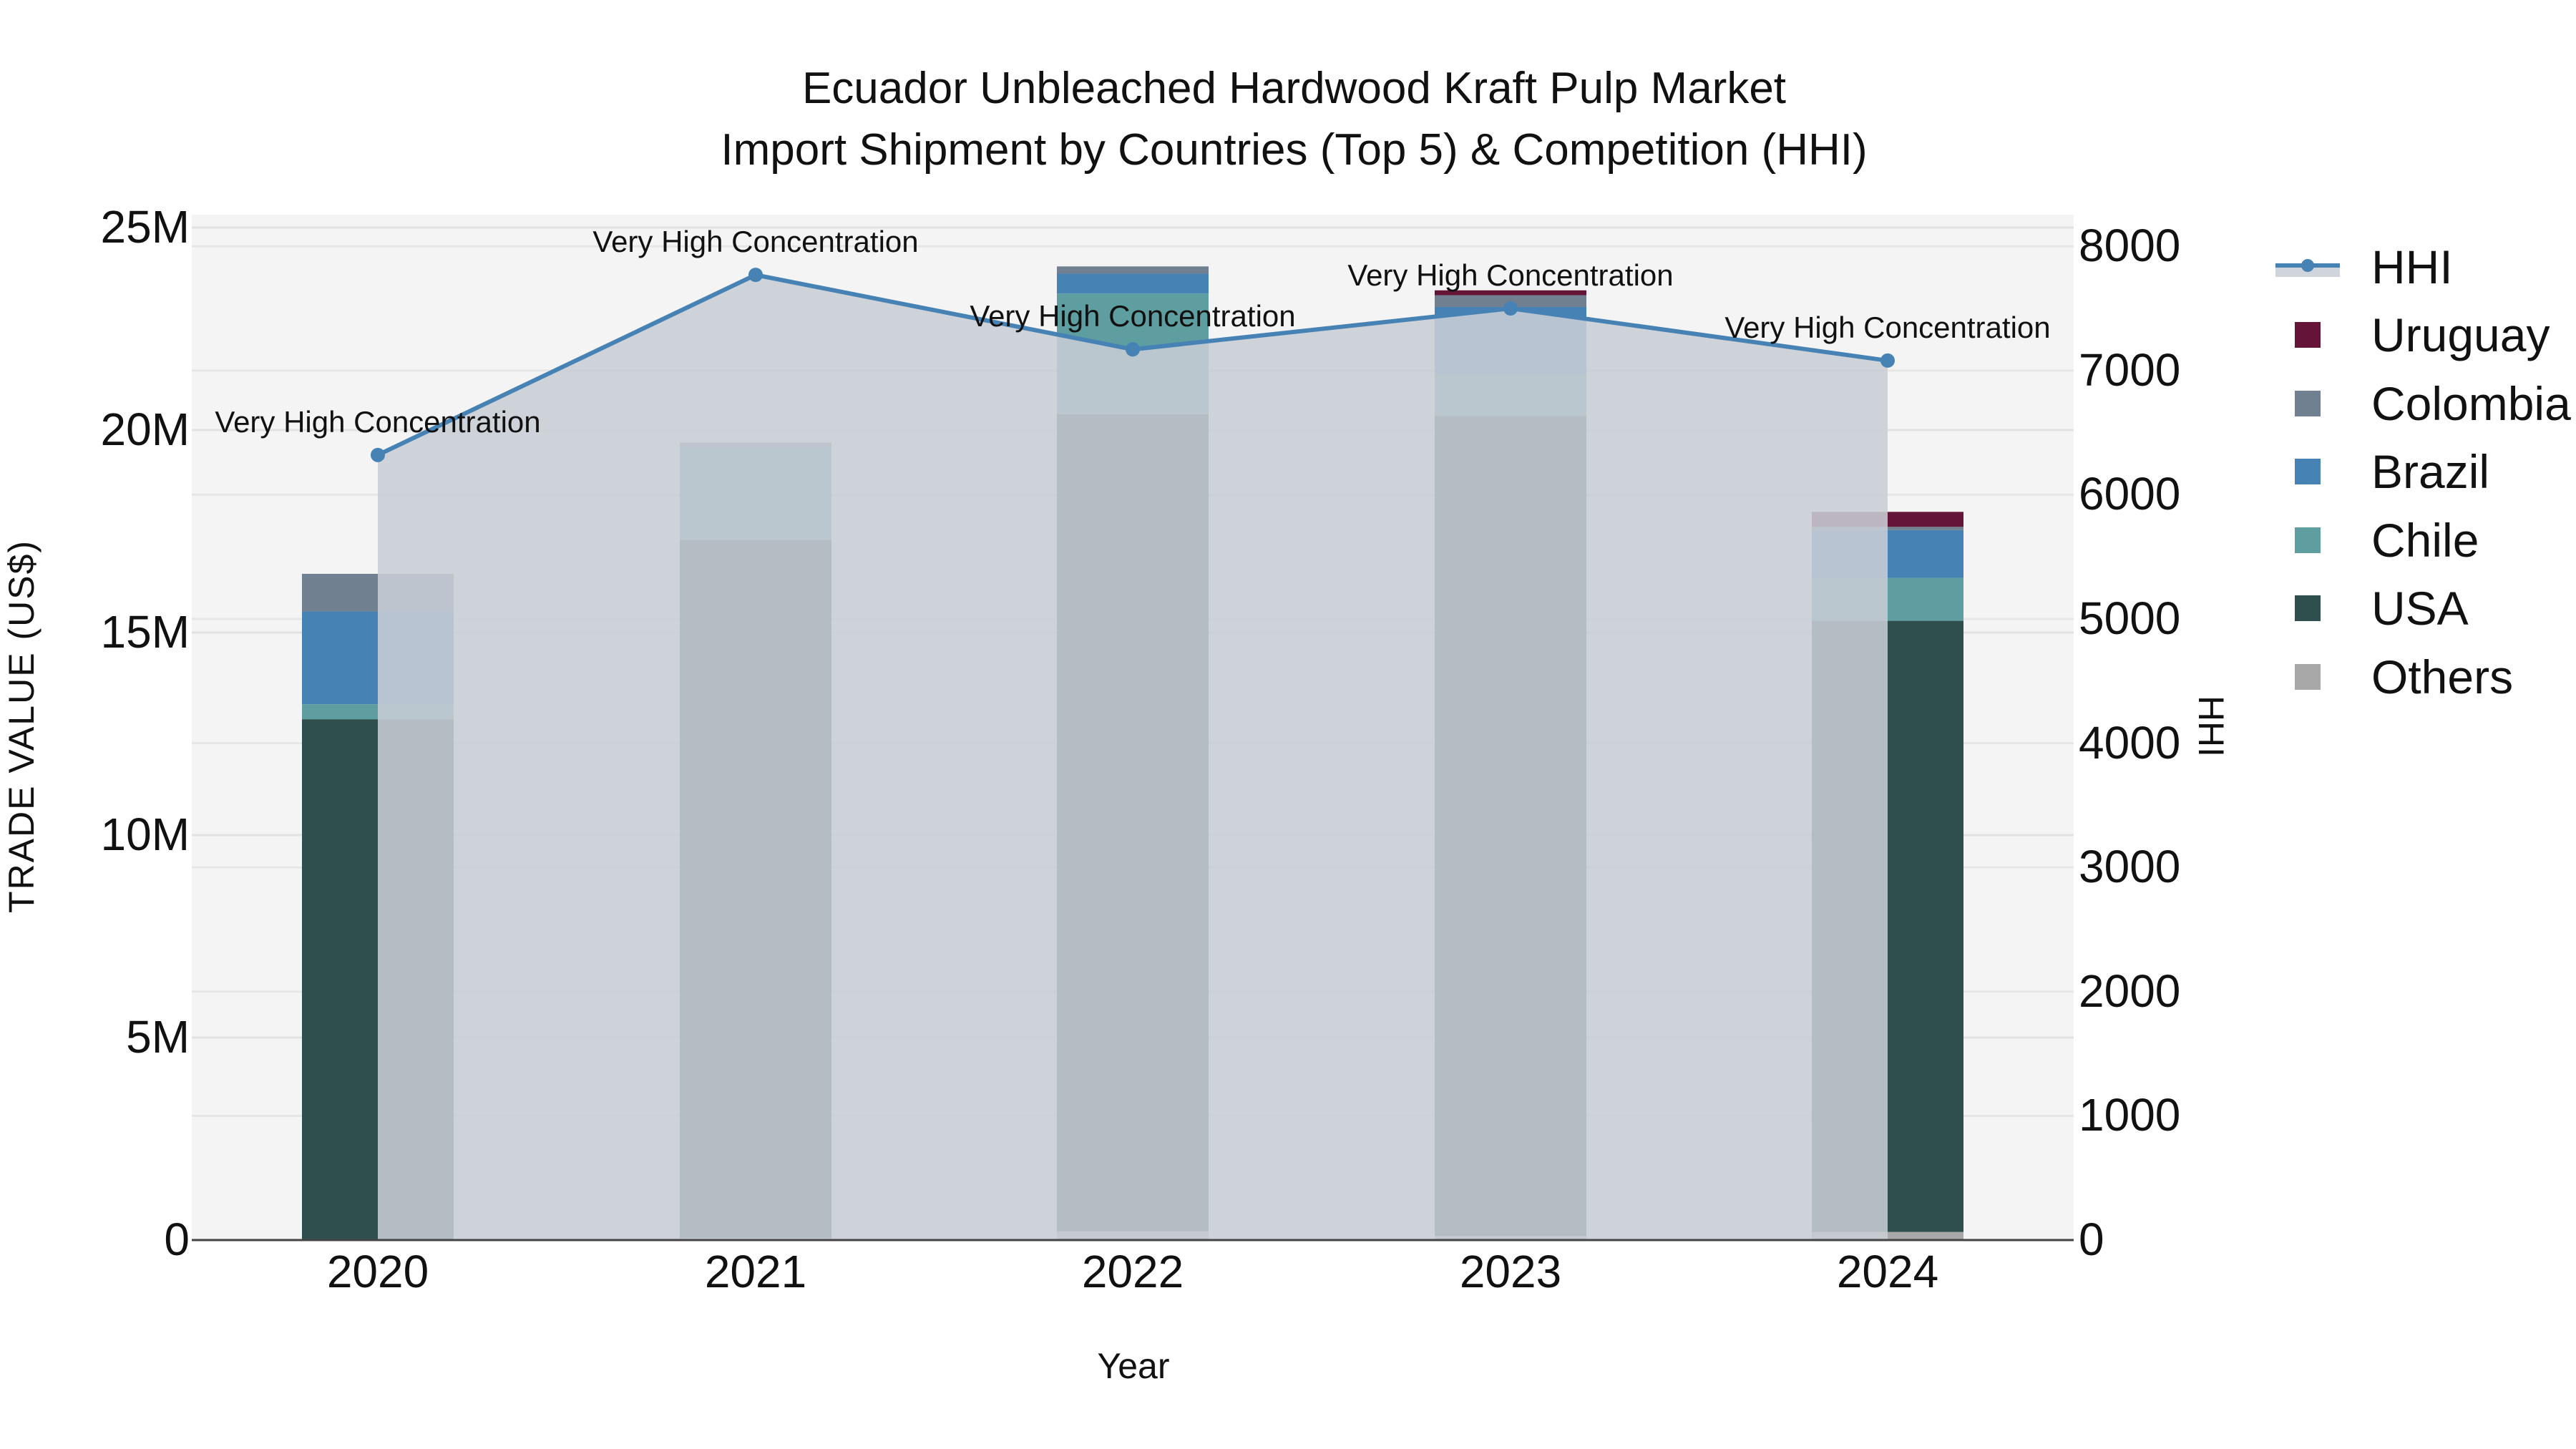 The height and width of the screenshot is (1449, 2576). What do you see at coordinates (2130, 867) in the screenshot?
I see `y-tick-right: 3000` at bounding box center [2130, 867].